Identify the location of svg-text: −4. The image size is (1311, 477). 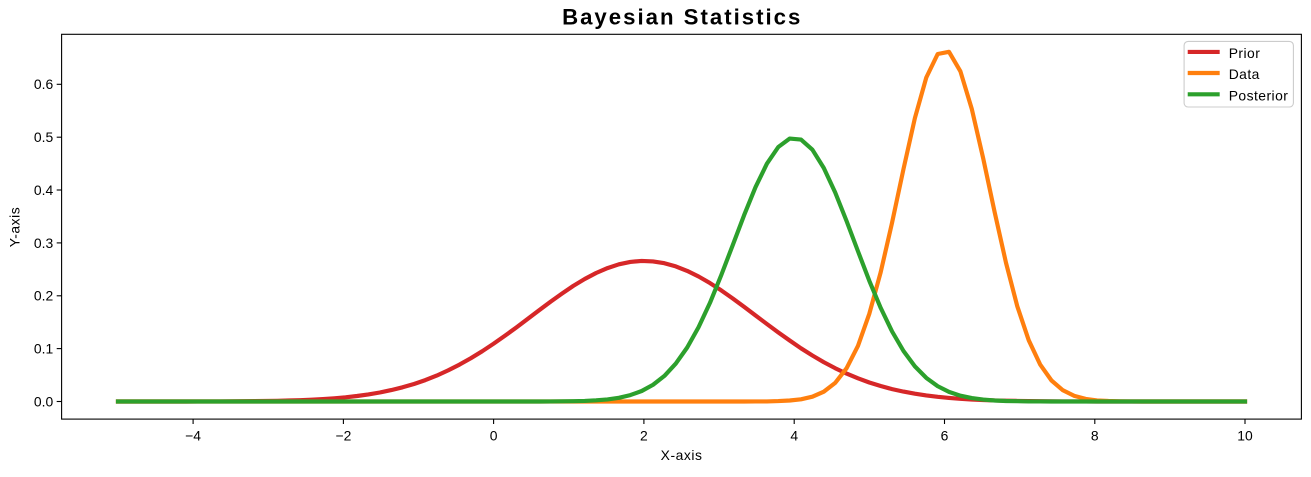
(193, 435).